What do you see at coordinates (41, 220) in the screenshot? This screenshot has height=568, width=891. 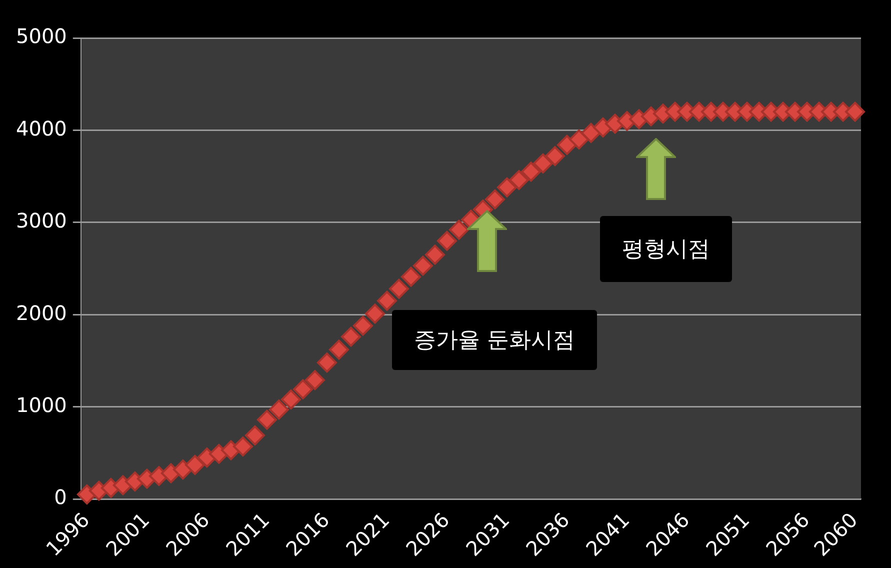 I see `y-tick-label: 3000` at bounding box center [41, 220].